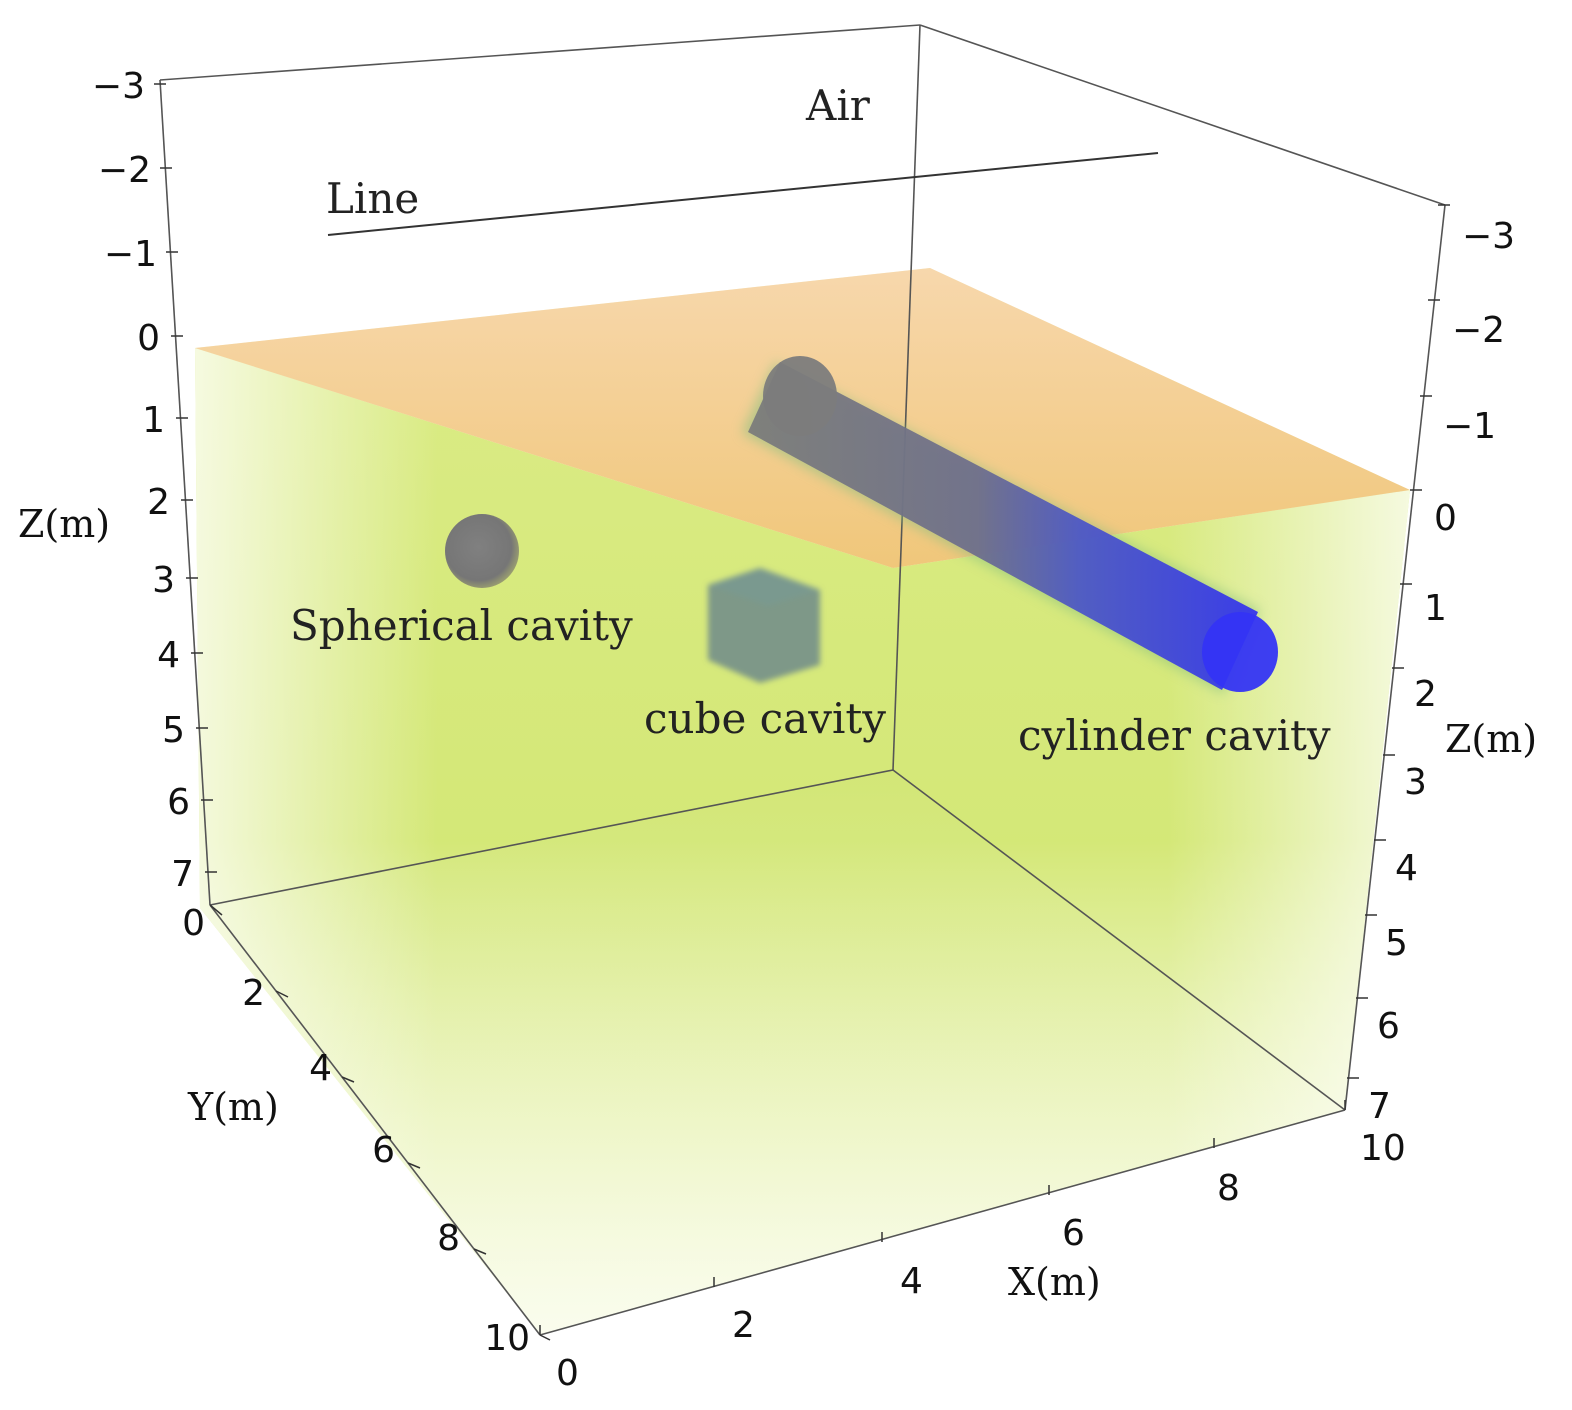  I want to click on spherical-cavity-label: Spherical cavity, so click(461, 625).